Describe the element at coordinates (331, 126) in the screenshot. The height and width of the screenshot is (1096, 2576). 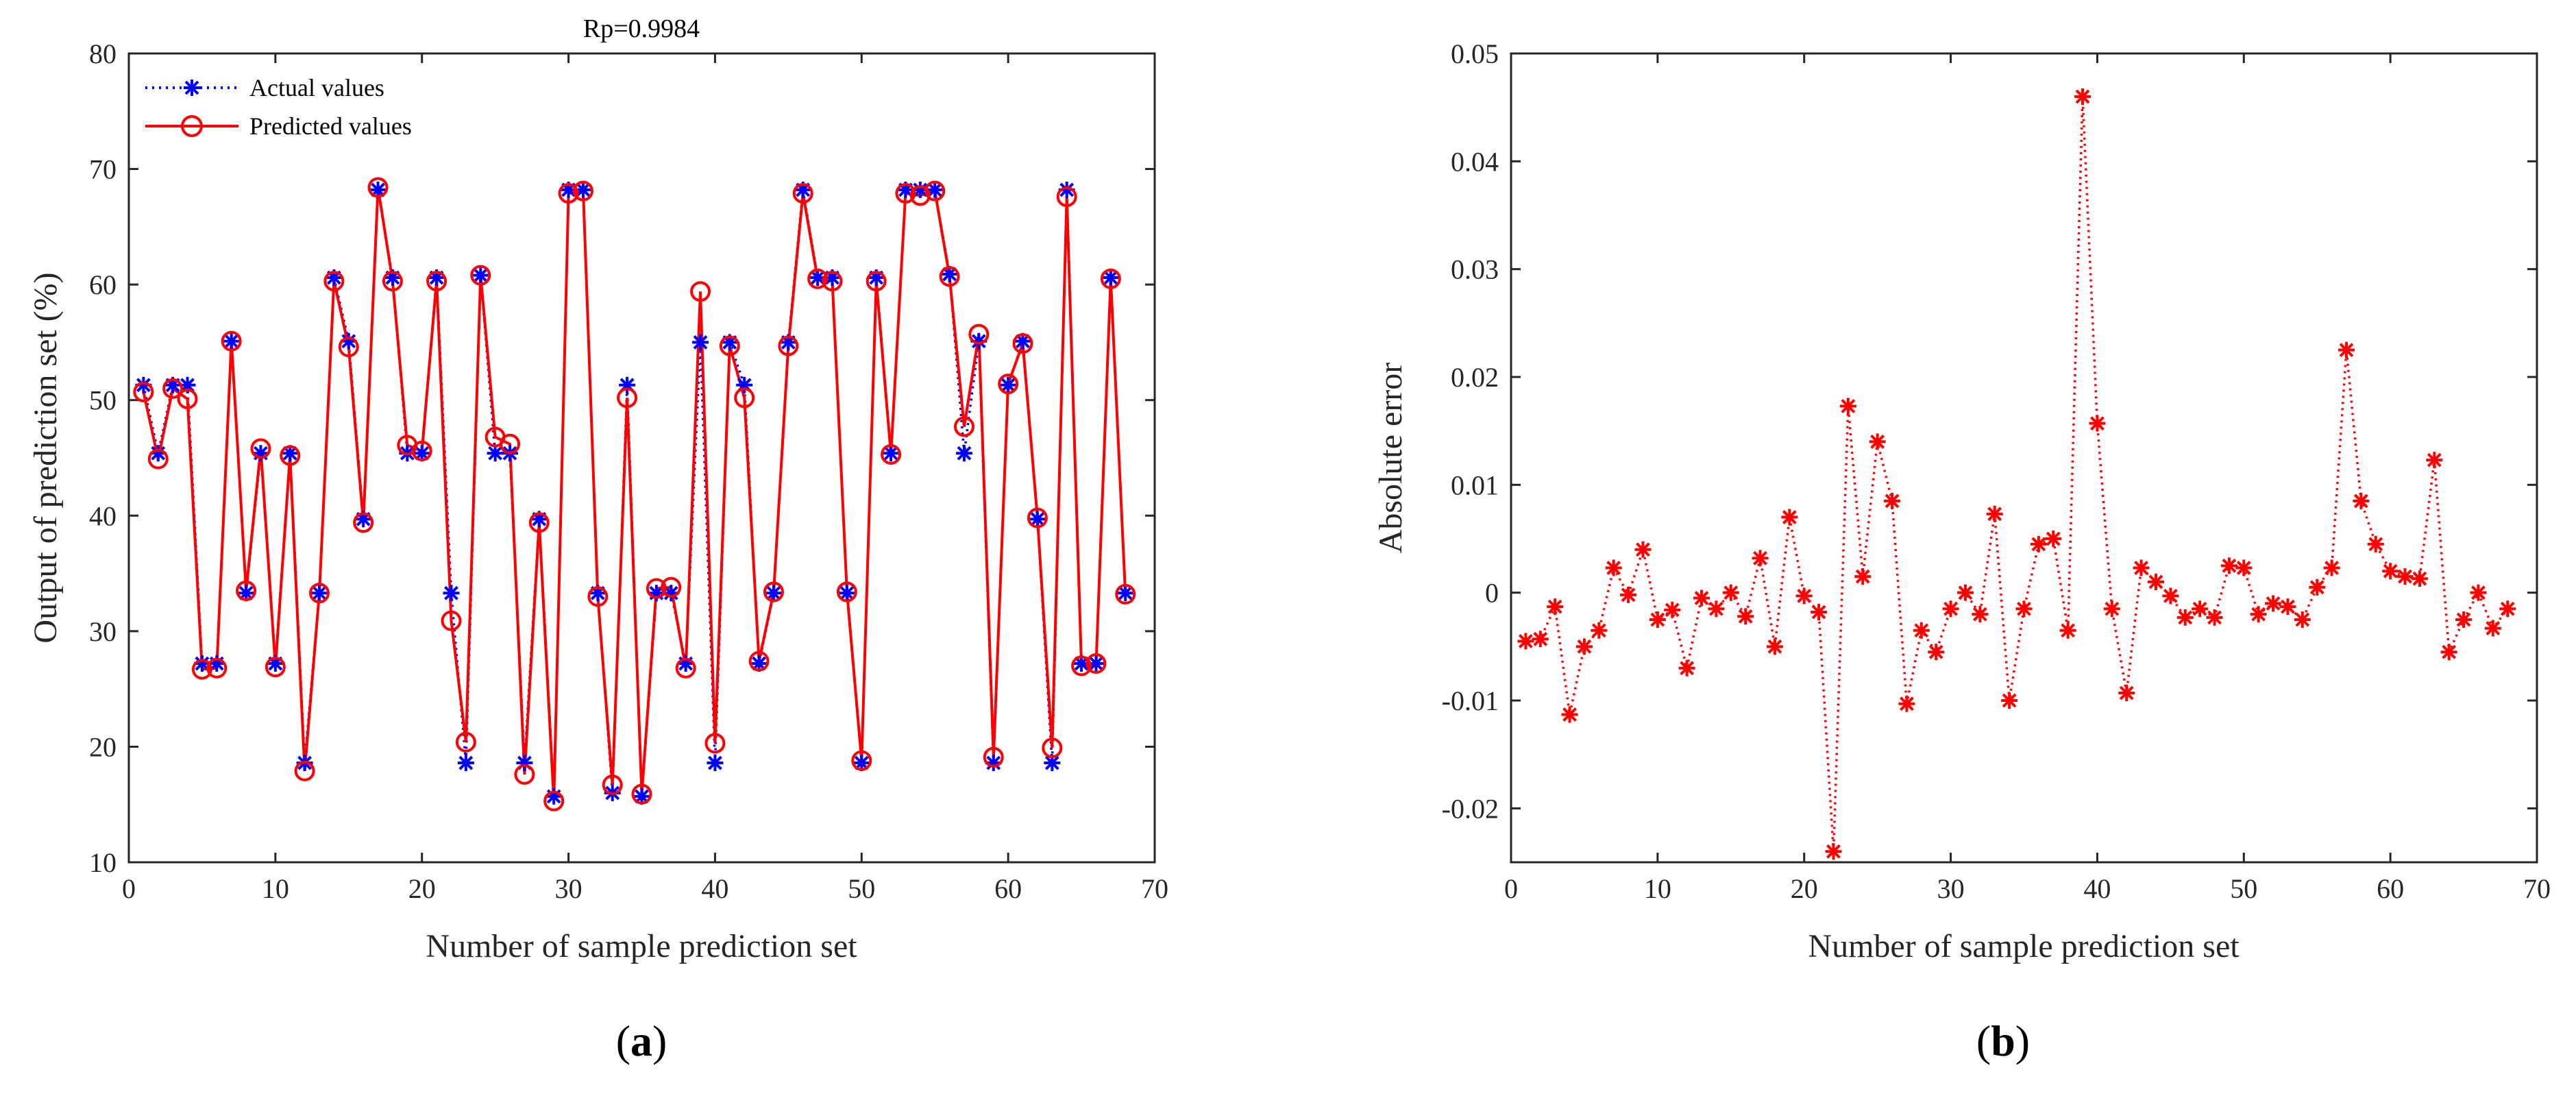
I see `legend-predicted-label: Predicted values` at that location.